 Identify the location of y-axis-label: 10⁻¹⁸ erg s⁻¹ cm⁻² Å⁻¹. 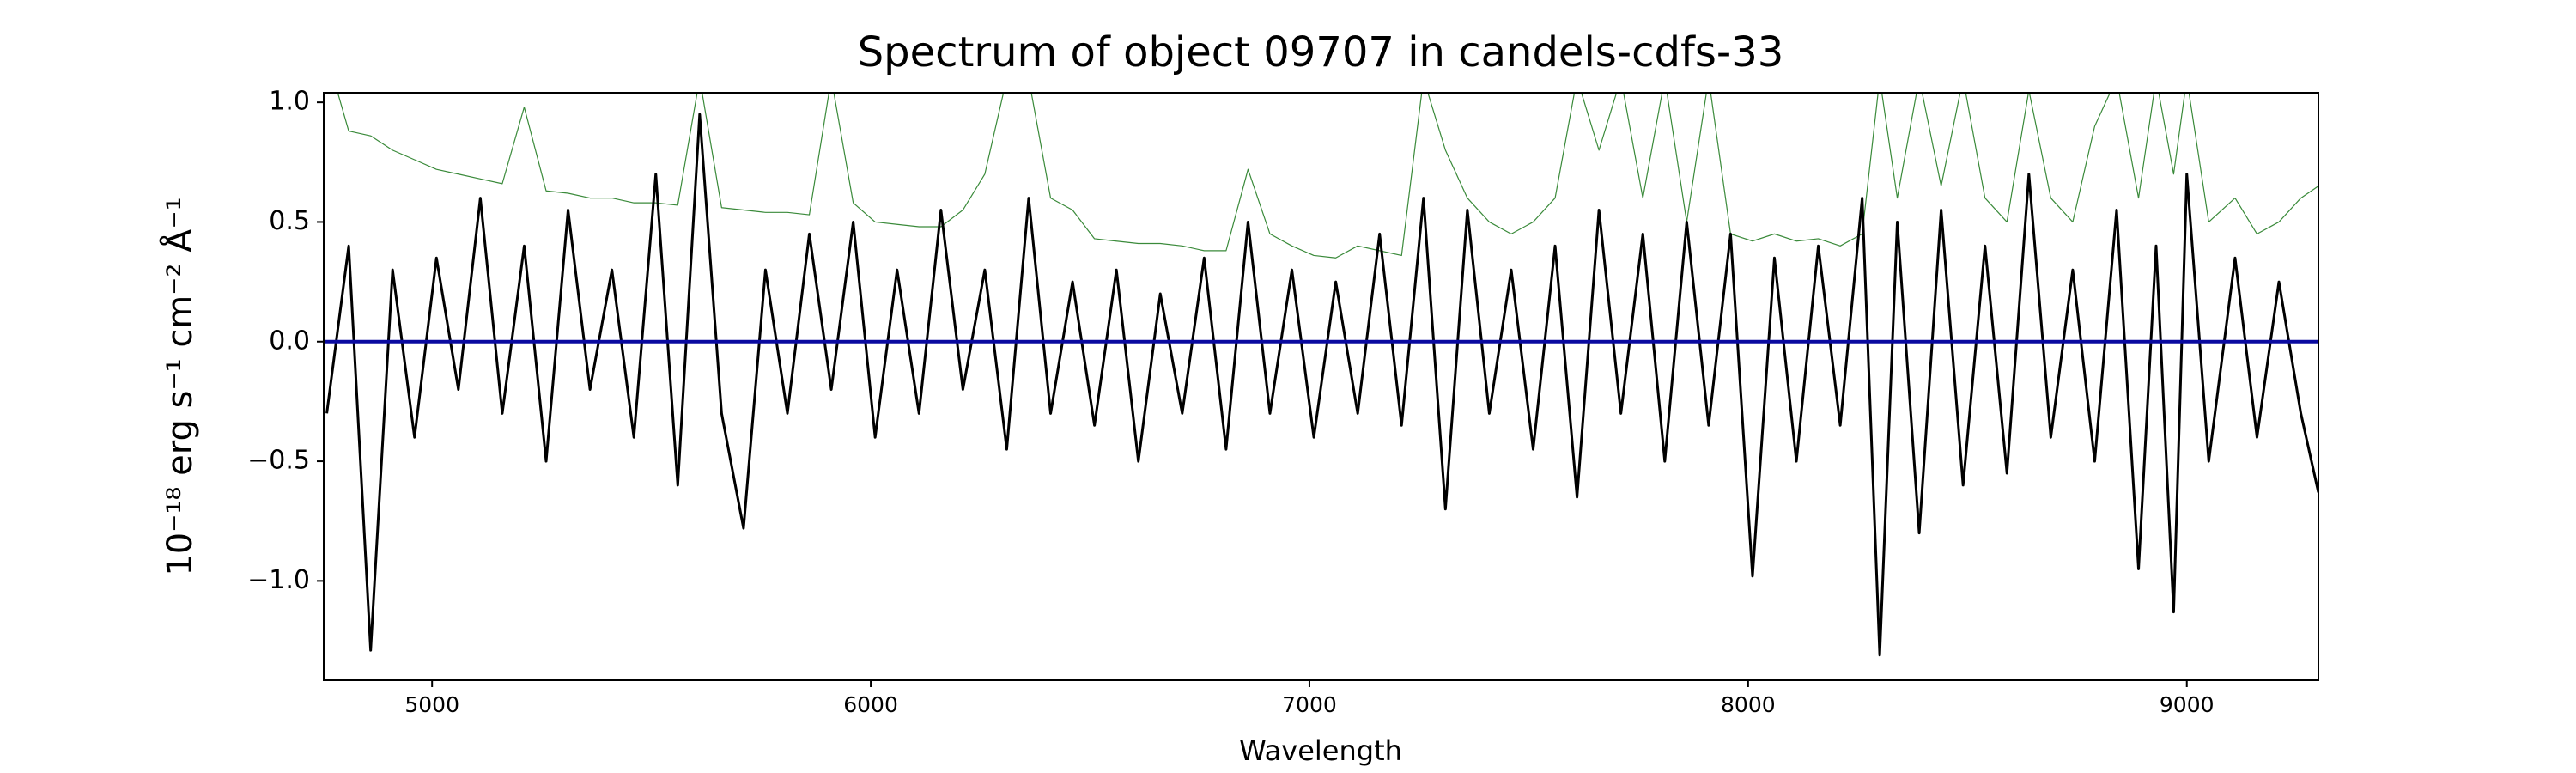
(180, 386).